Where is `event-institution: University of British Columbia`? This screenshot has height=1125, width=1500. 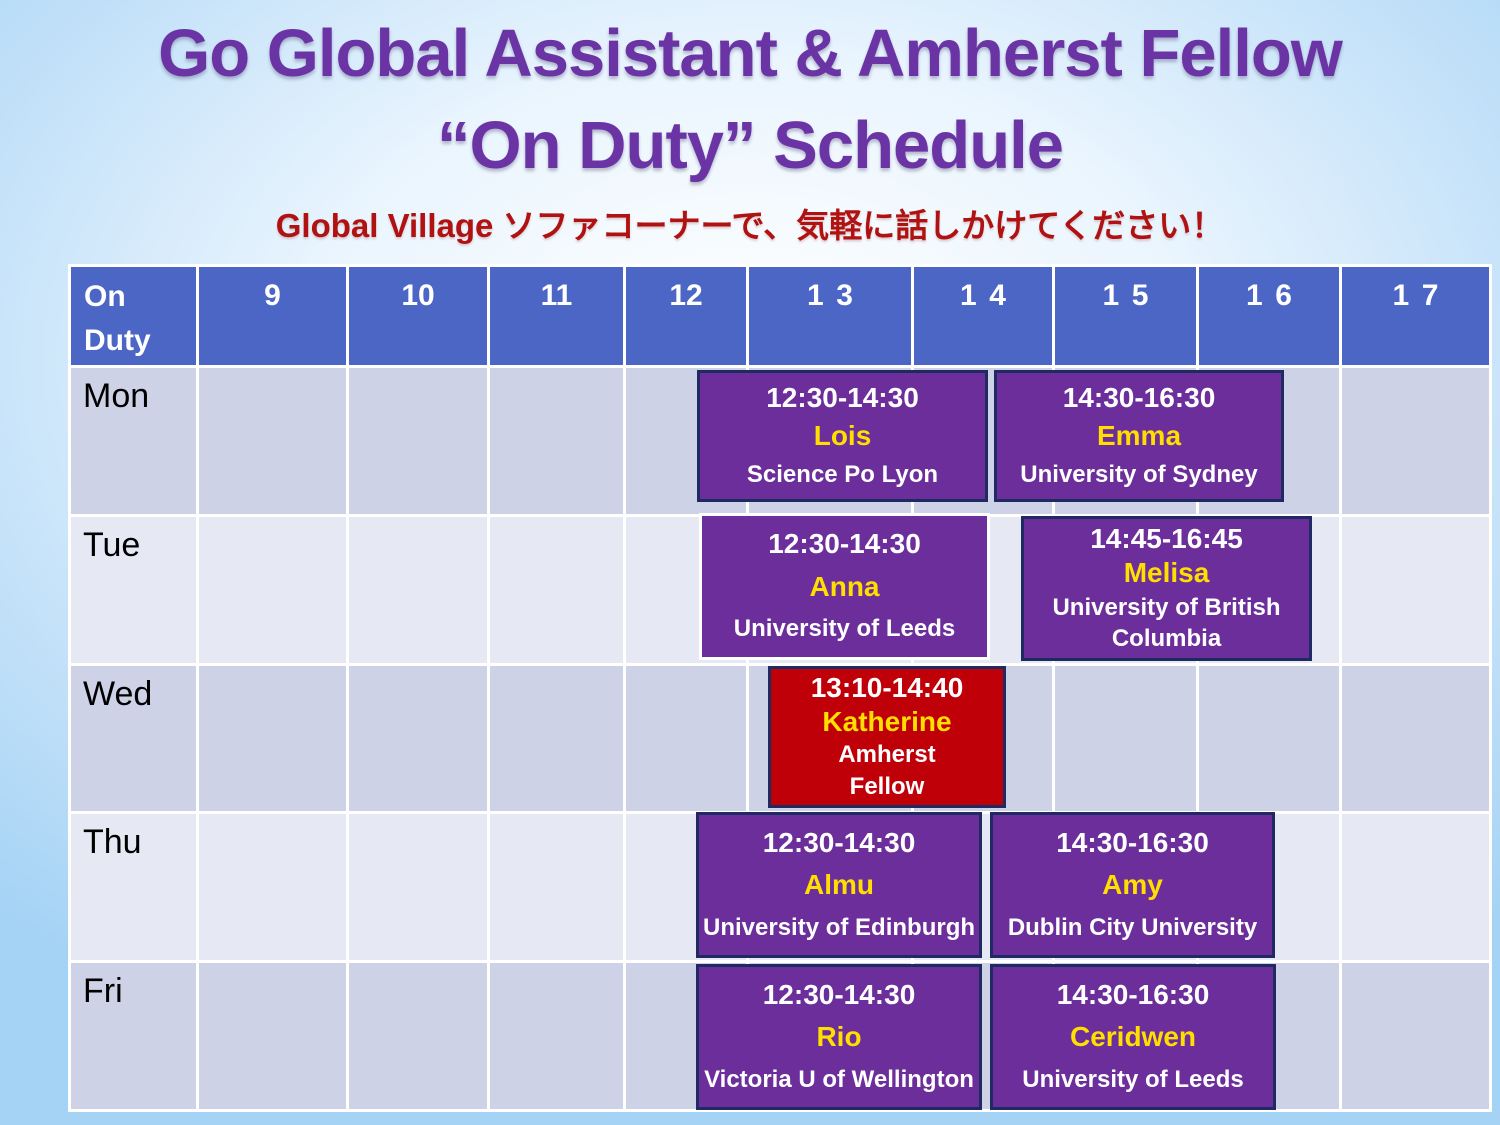
event-institution: University of British Columbia is located at coordinates (1166, 622).